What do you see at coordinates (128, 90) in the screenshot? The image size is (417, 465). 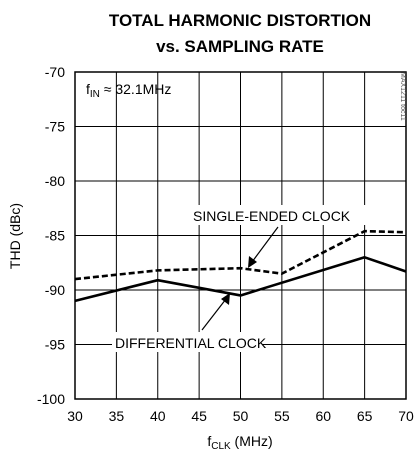 I see `condition-annotation: fIN ≈ 32.1MHz` at bounding box center [128, 90].